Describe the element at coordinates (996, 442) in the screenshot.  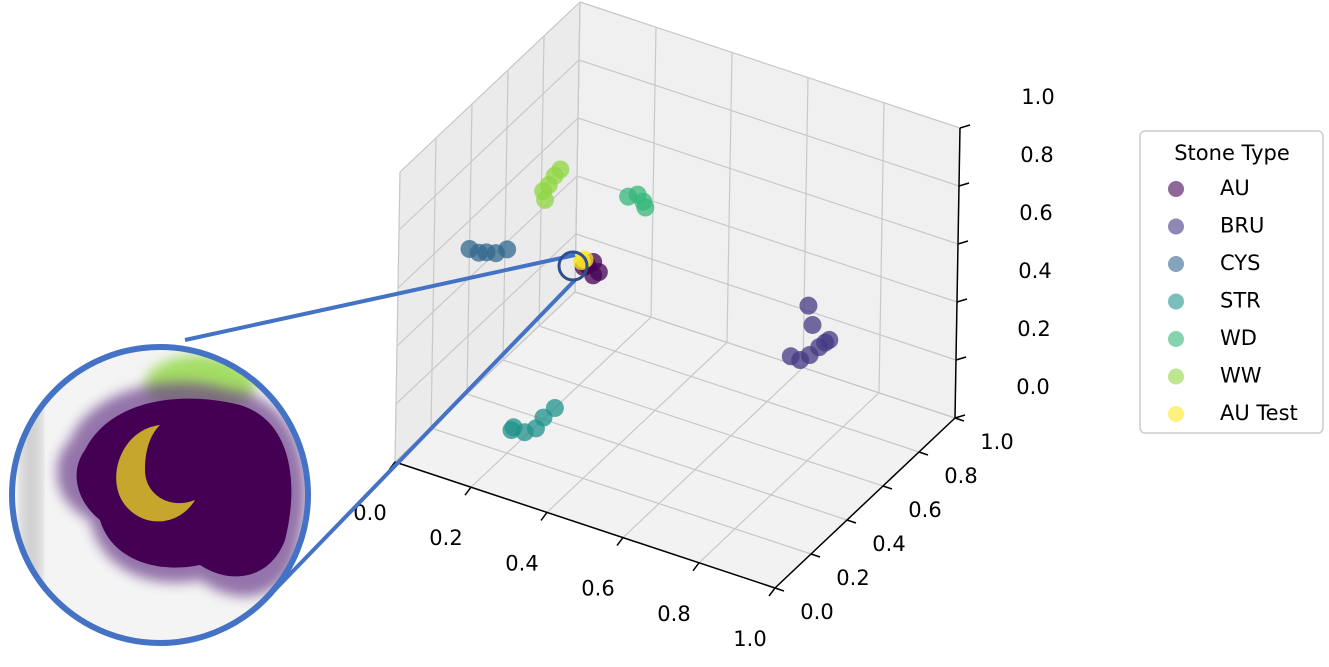
I see `y-tick-label: 1.0` at that location.